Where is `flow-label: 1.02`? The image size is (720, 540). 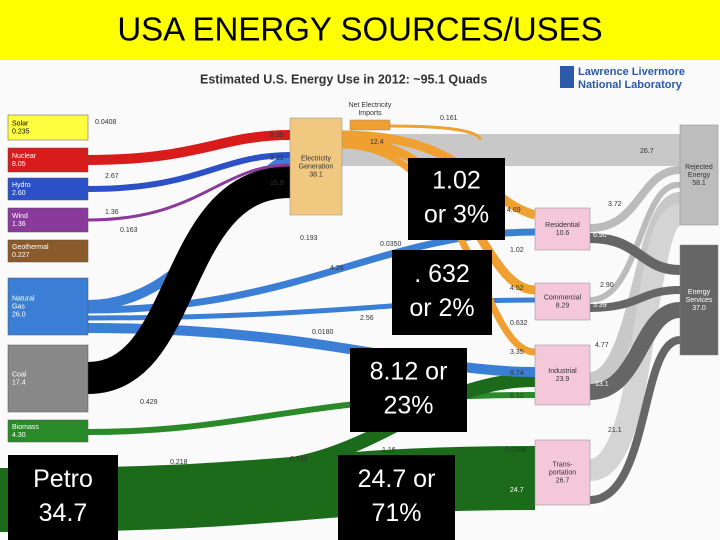 flow-label: 1.02 is located at coordinates (517, 250).